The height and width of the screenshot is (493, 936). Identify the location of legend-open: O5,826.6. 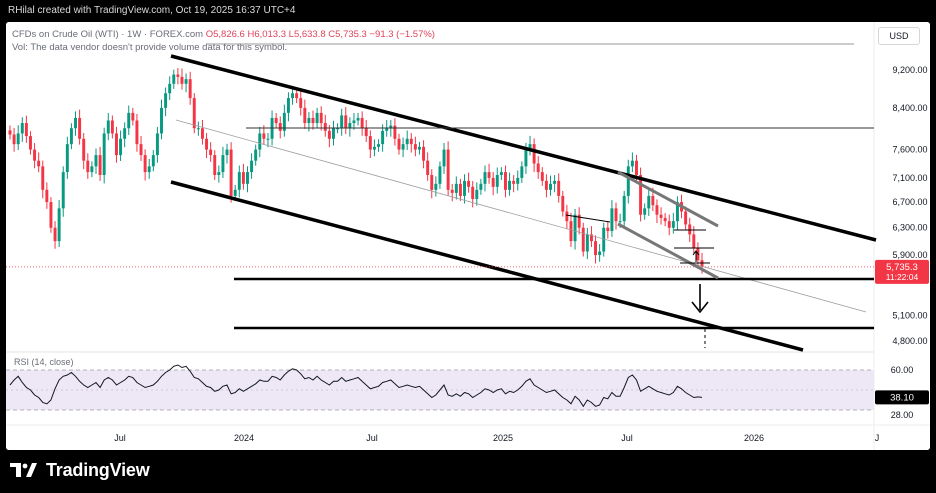
(225, 34).